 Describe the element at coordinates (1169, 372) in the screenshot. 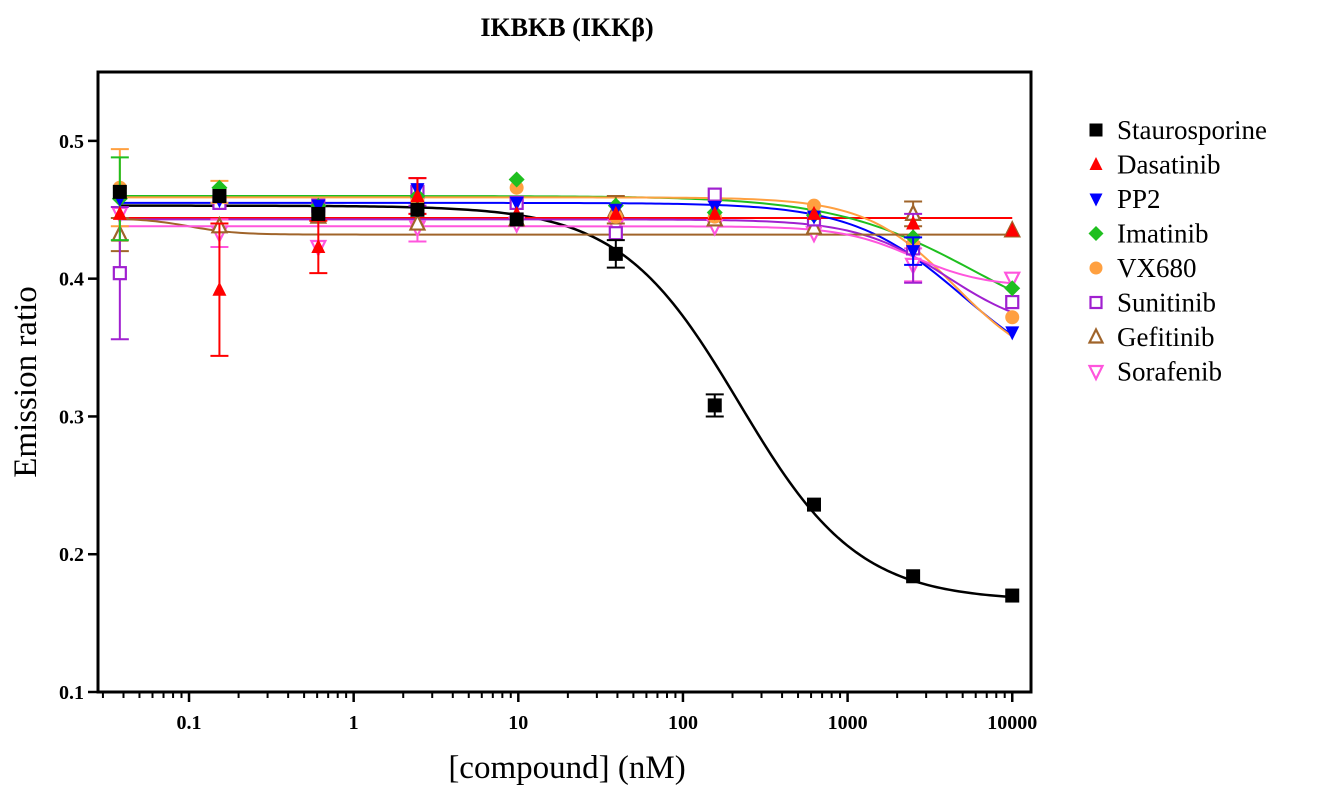

I see `legend-label-sorafenib: Sorafenib` at that location.